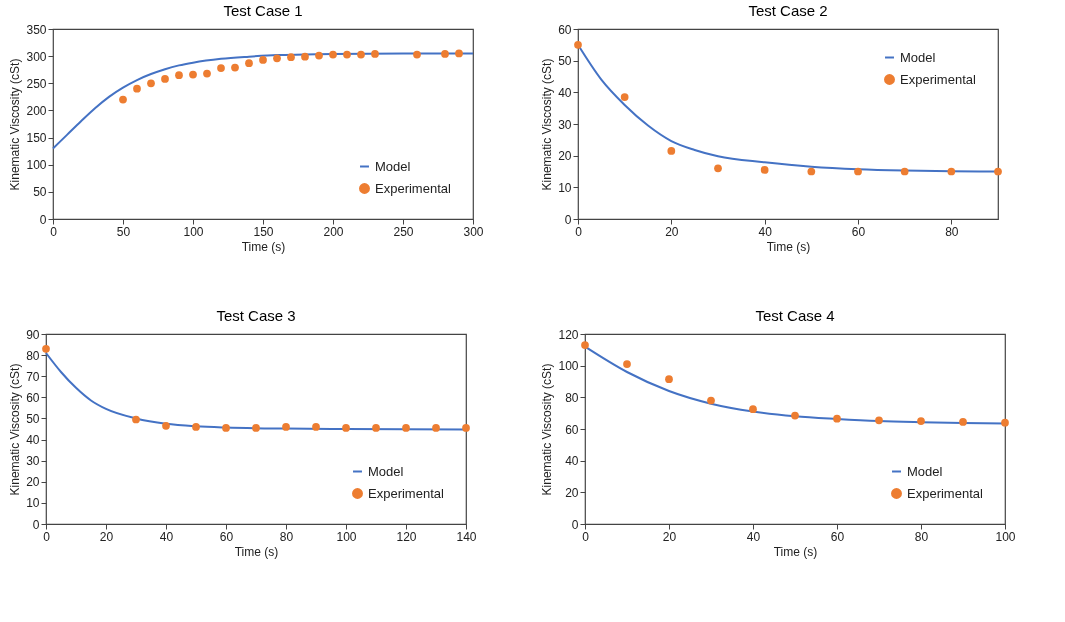 The image size is (1065, 622). Describe the element at coordinates (36, 56) in the screenshot. I see `y-tick-label: 300` at that location.